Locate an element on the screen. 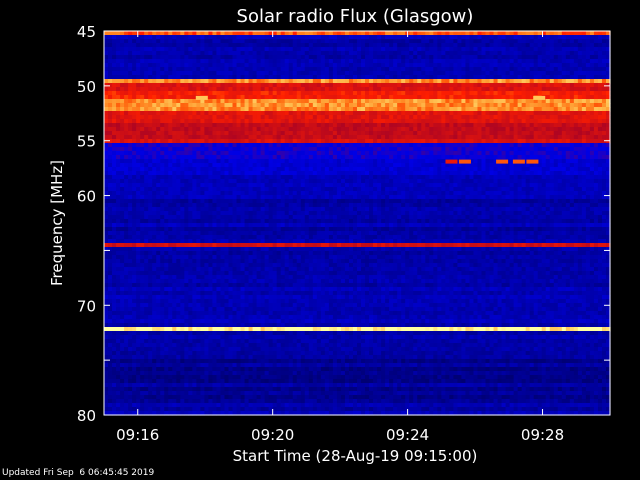 This screenshot has width=640, height=480. y-tick-label: 60 is located at coordinates (86, 197).